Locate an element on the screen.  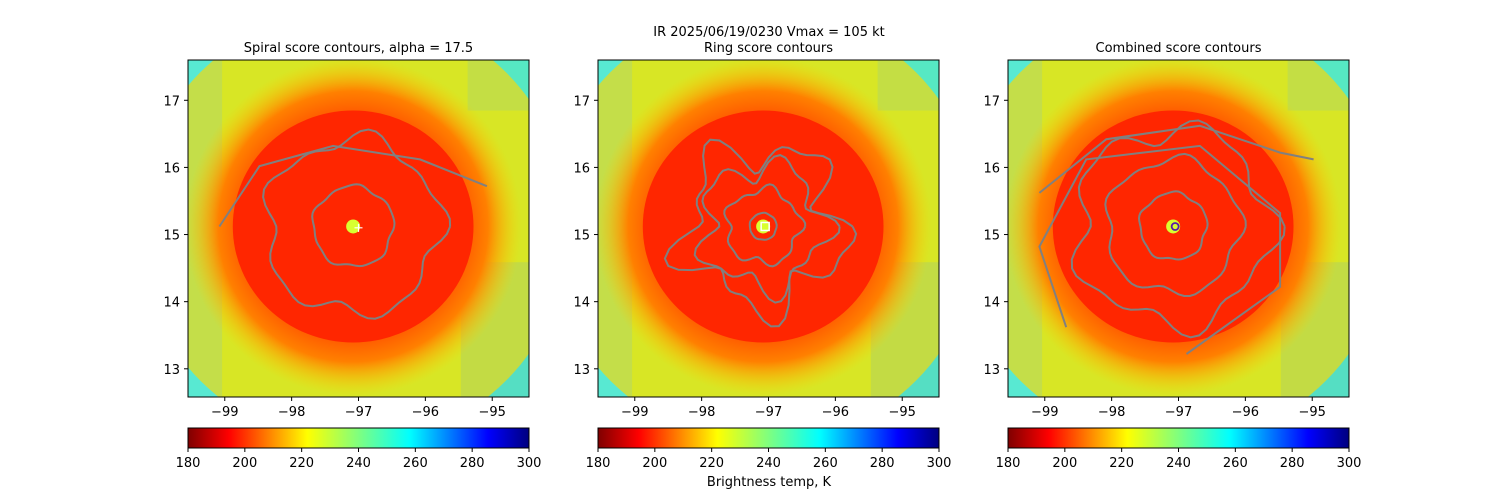
panel-title: Spiral score contours, alpha = 17.5 is located at coordinates (358, 48).